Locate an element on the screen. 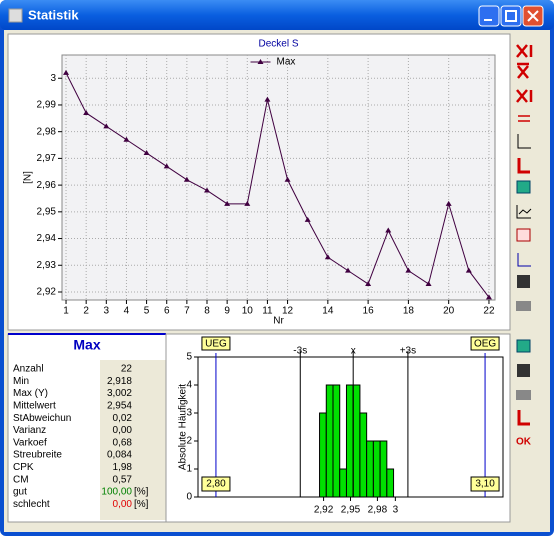 The height and width of the screenshot is (541, 554). limit-name: OEG is located at coordinates (485, 344).